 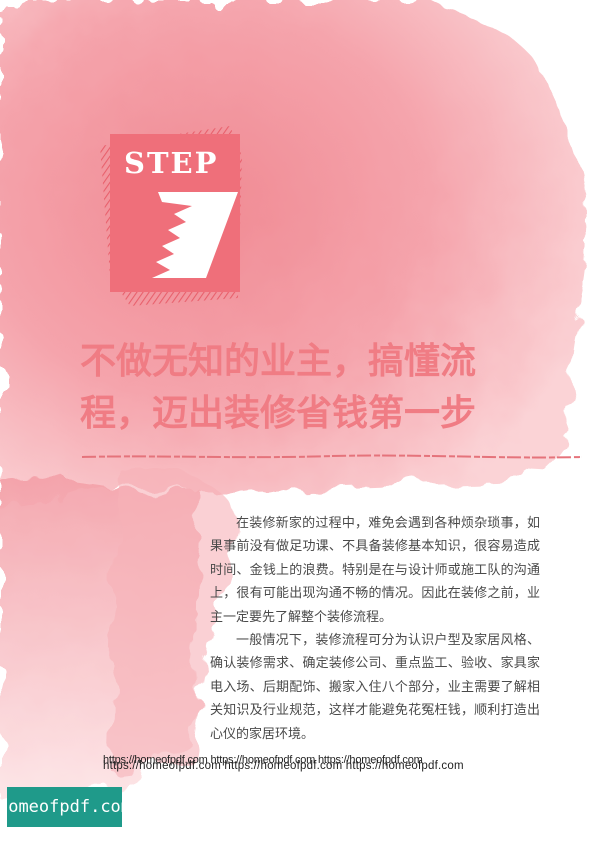 What do you see at coordinates (278, 413) in the screenshot?
I see `headline-line-2: 程，迈出装修省钱第一步` at bounding box center [278, 413].